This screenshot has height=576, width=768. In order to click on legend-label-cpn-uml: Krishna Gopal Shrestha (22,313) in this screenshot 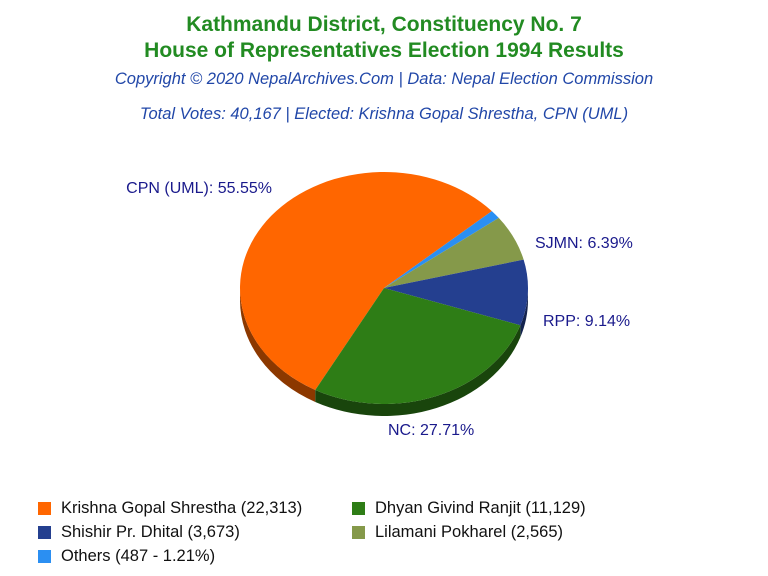, I will do `click(182, 507)`.